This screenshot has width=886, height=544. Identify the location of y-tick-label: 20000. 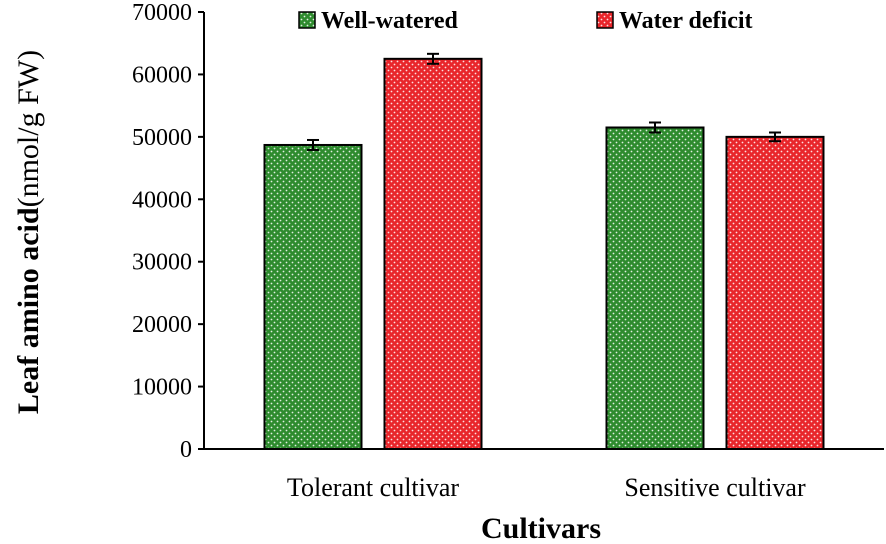
(162, 325).